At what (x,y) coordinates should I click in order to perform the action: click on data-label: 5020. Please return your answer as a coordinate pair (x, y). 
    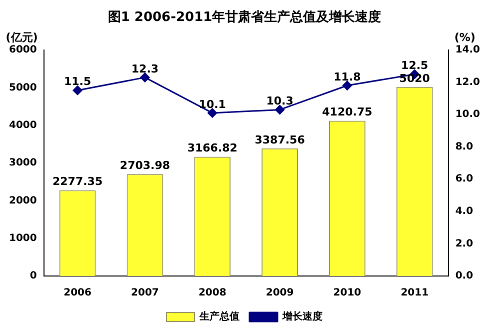
    Looking at the image, I should click on (414, 78).